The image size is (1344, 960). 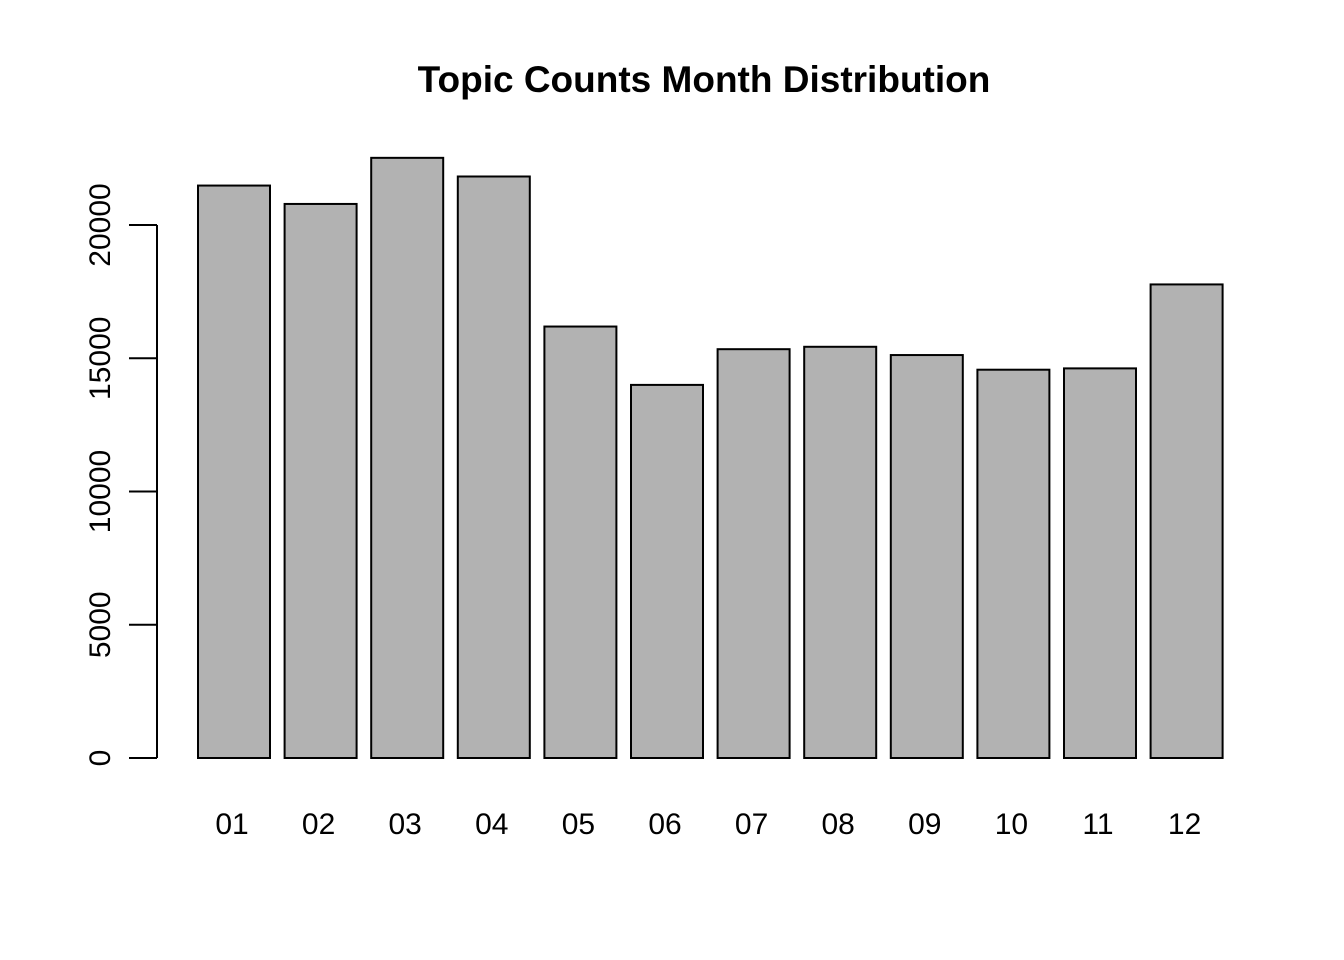 What do you see at coordinates (1184, 824) in the screenshot?
I see `x-tick-label: 12` at bounding box center [1184, 824].